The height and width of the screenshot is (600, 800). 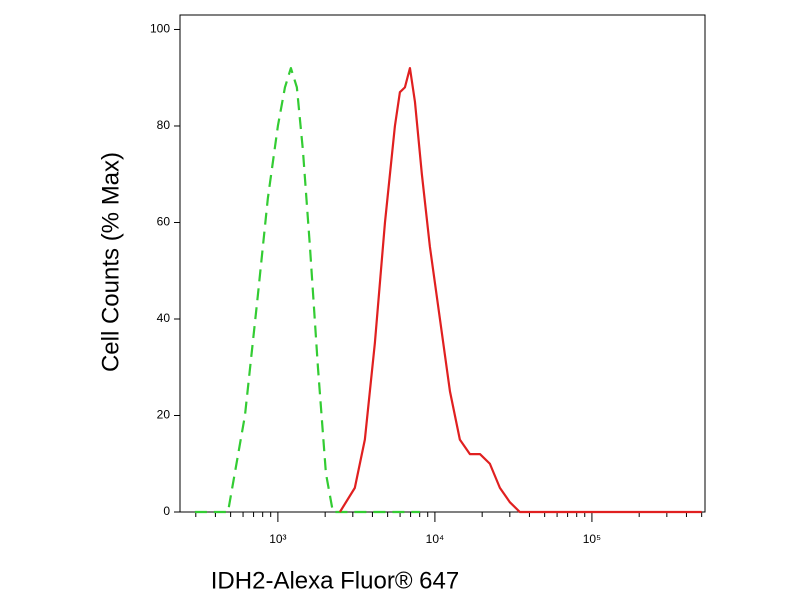 What do you see at coordinates (335, 580) in the screenshot?
I see `x-axis-label: IDH2-Alexa Fluor® 647` at bounding box center [335, 580].